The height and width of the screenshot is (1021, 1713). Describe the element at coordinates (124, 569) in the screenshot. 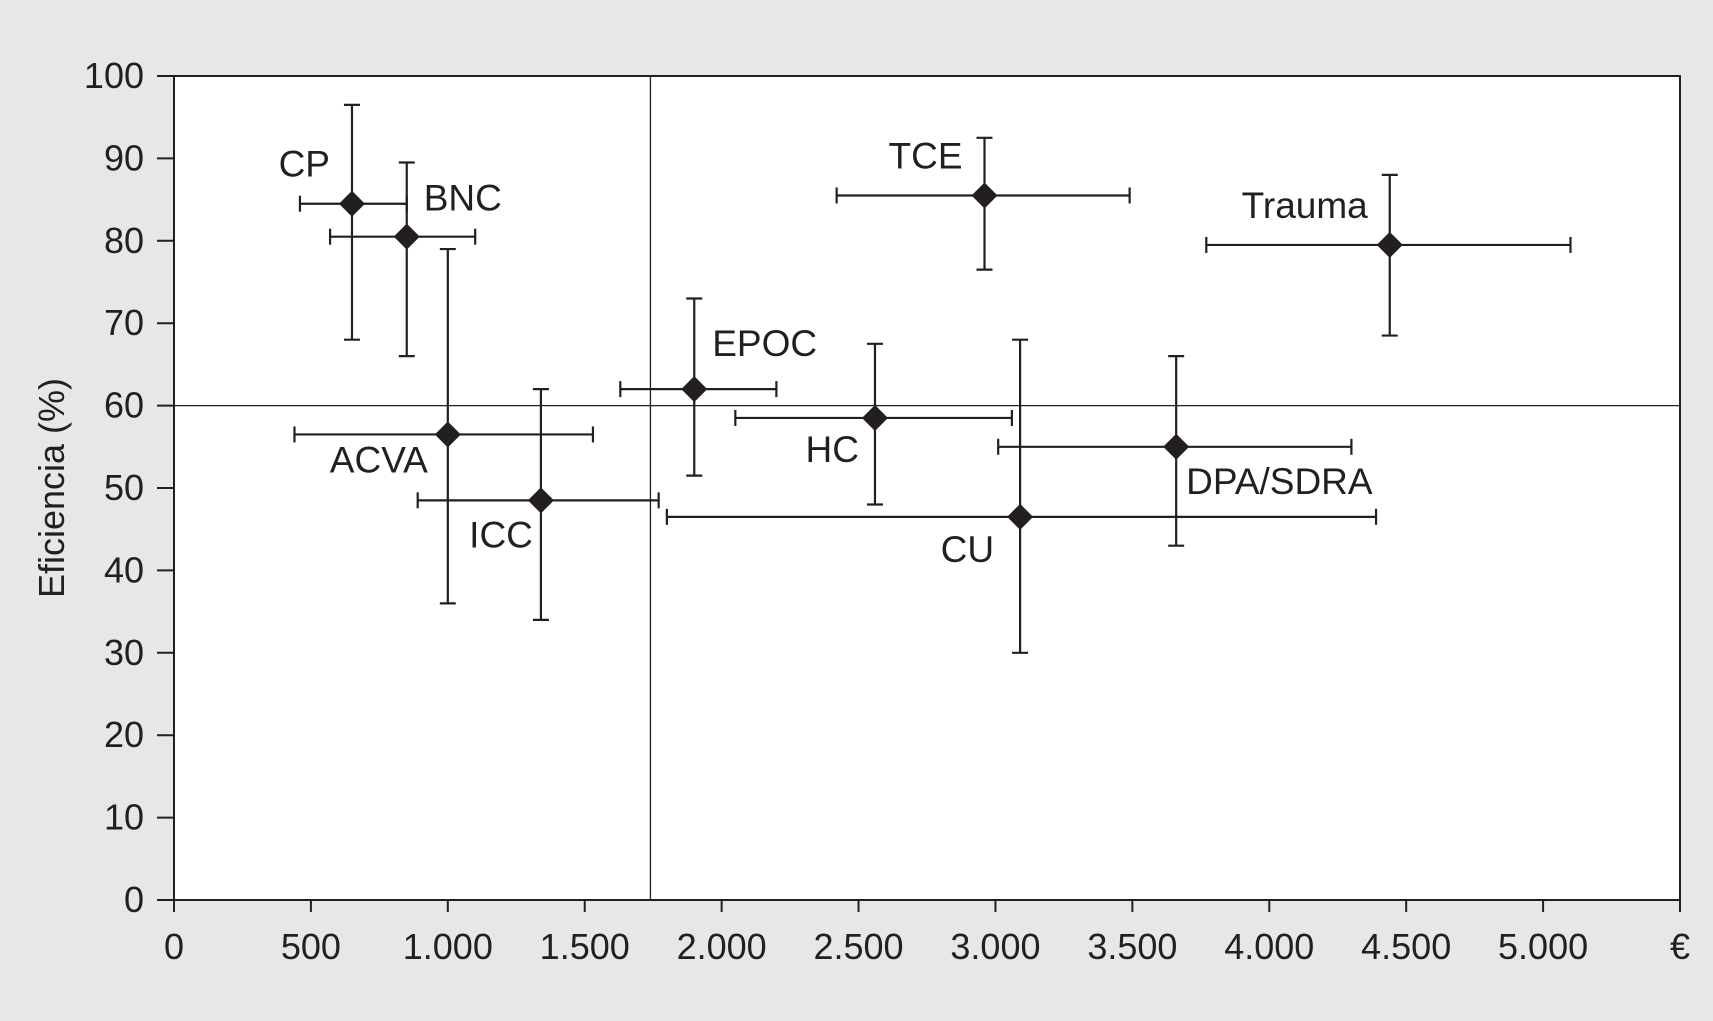

I see `y-tick-label: 40` at that location.